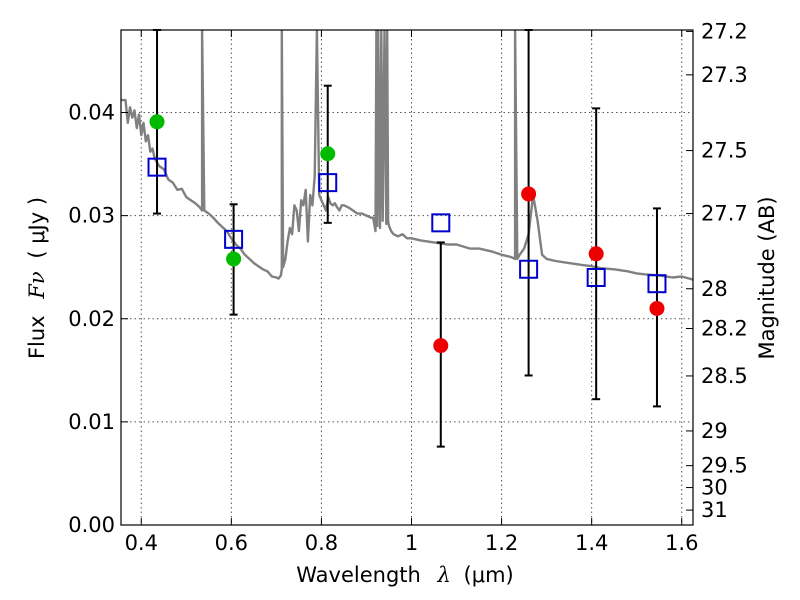  Describe the element at coordinates (714, 510) in the screenshot. I see `magnitude-tick-label: 31` at that location.